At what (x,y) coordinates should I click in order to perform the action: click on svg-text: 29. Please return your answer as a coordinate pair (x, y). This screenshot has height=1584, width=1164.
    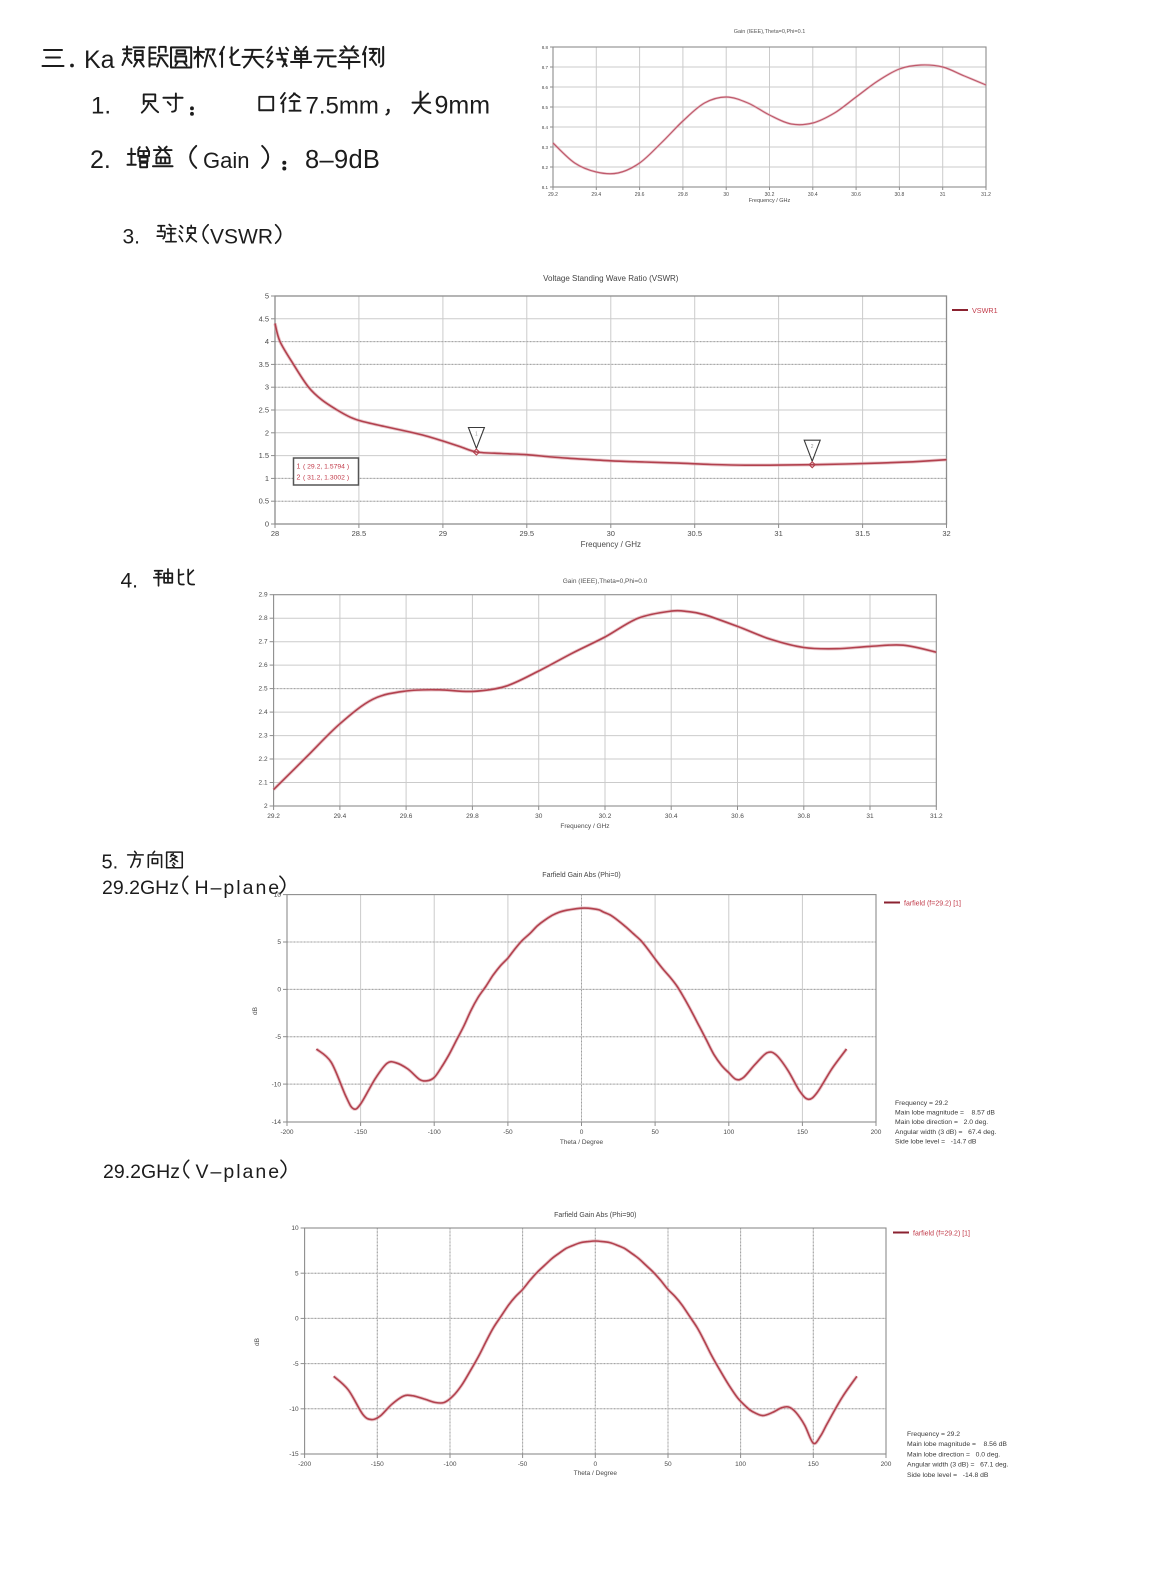
    Looking at the image, I should click on (443, 533).